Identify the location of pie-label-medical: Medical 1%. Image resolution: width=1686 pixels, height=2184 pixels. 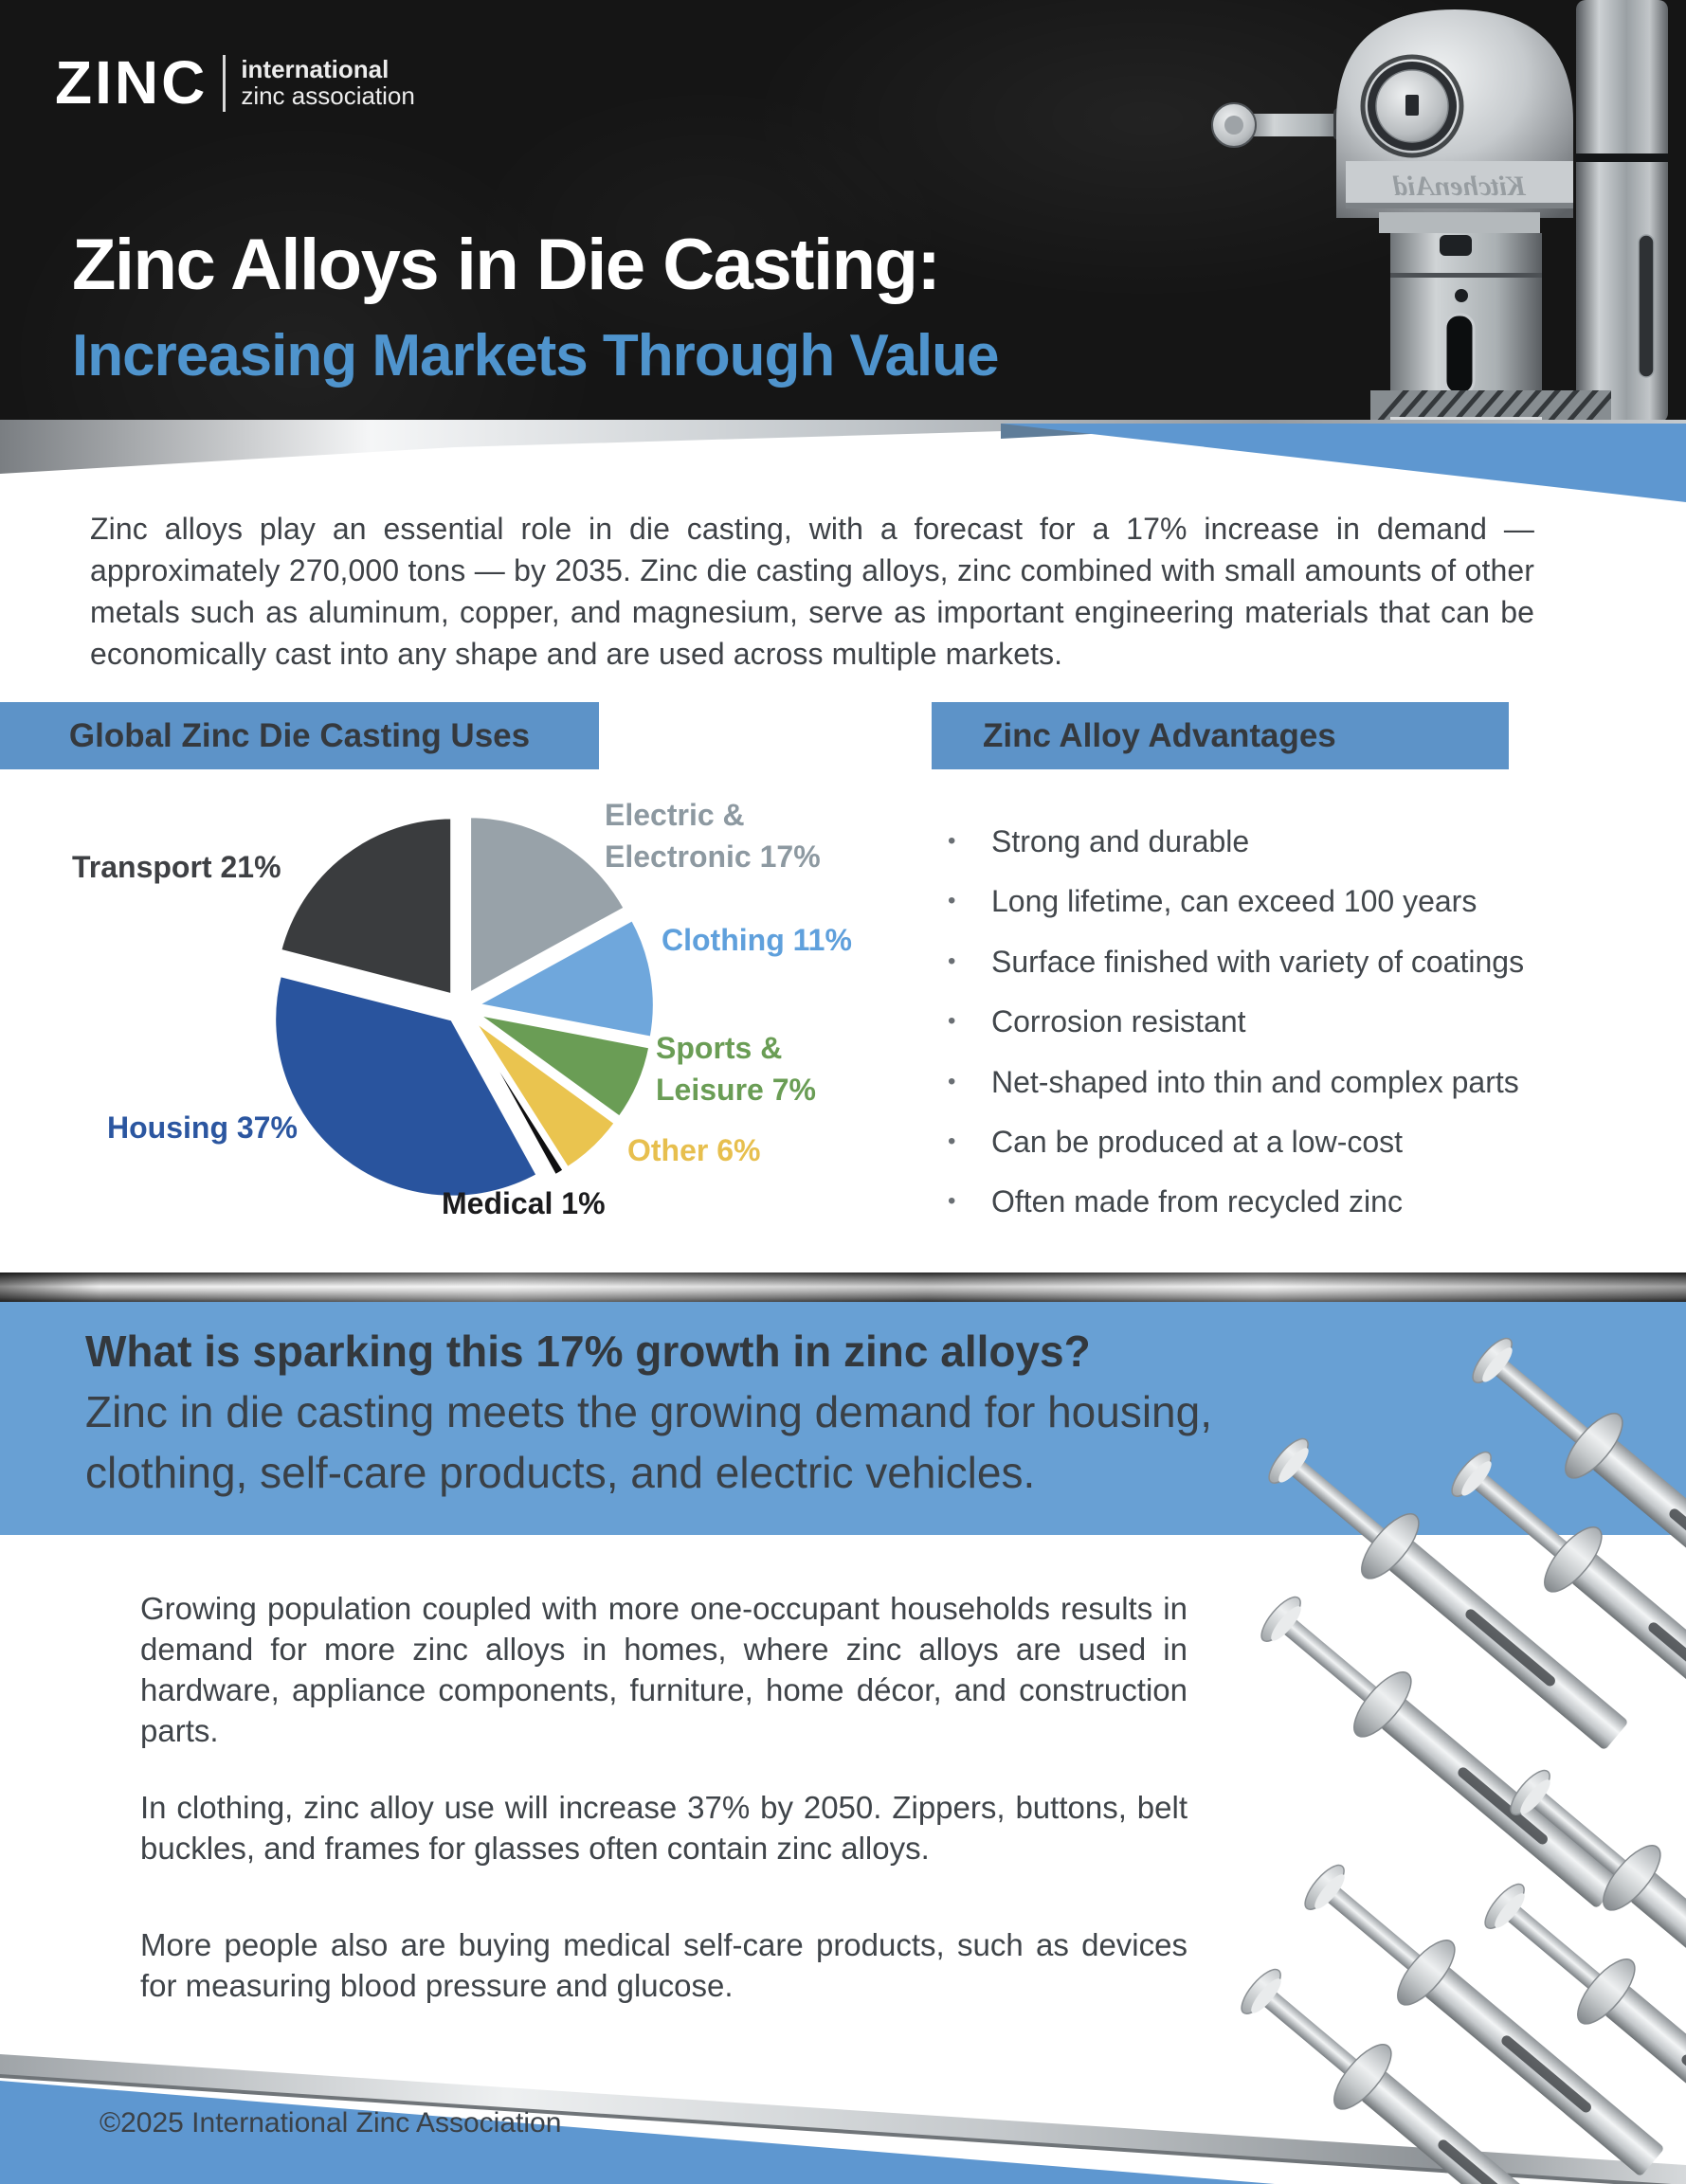
(524, 1203).